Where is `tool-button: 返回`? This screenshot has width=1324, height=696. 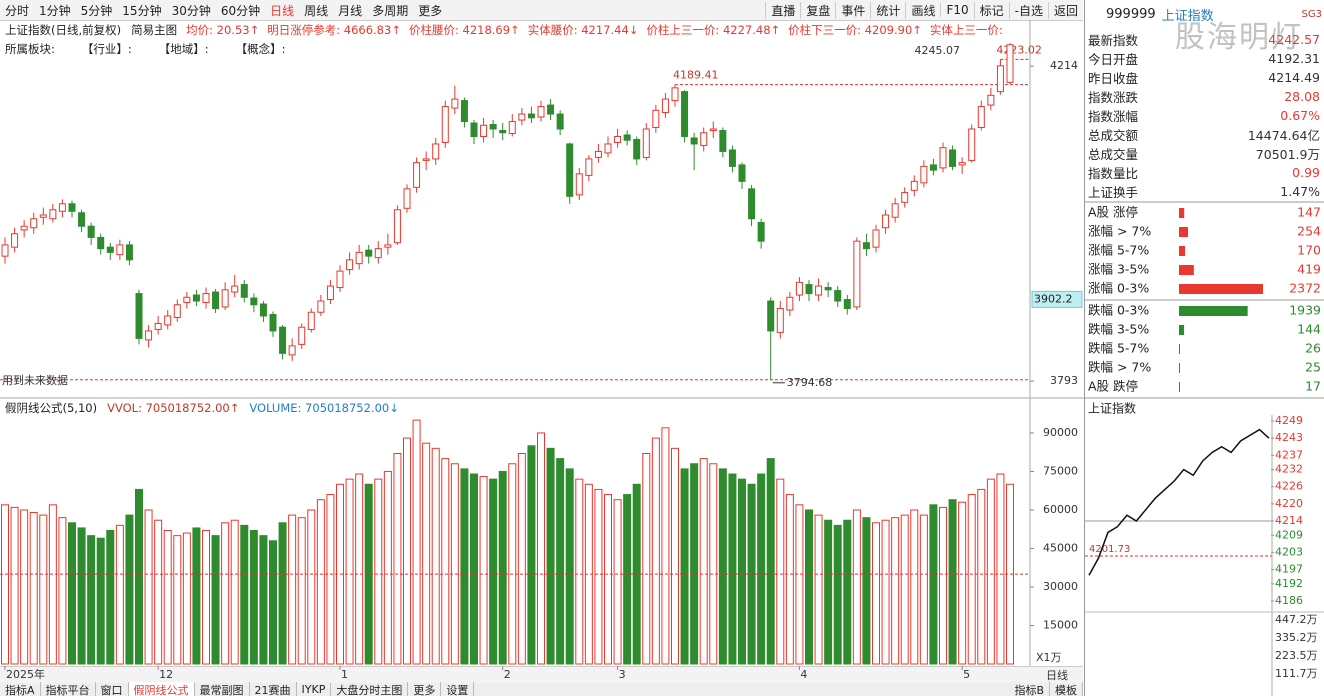
tool-button: 返回 is located at coordinates (1065, 10).